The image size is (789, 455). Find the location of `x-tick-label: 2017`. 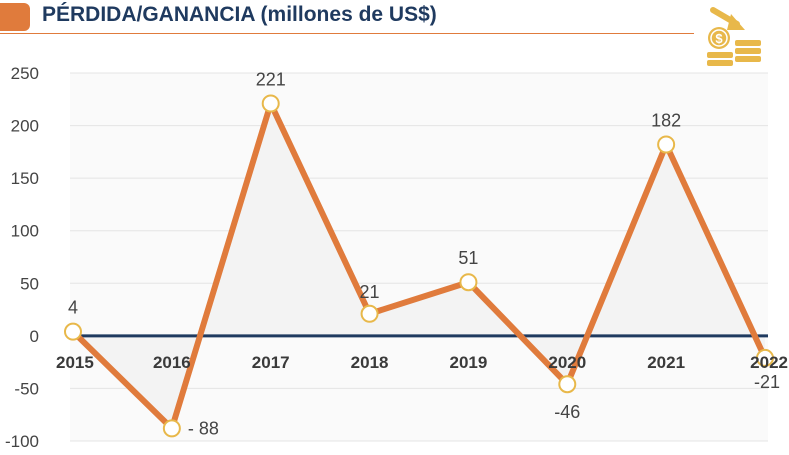

x-tick-label: 2017 is located at coordinates (271, 362).